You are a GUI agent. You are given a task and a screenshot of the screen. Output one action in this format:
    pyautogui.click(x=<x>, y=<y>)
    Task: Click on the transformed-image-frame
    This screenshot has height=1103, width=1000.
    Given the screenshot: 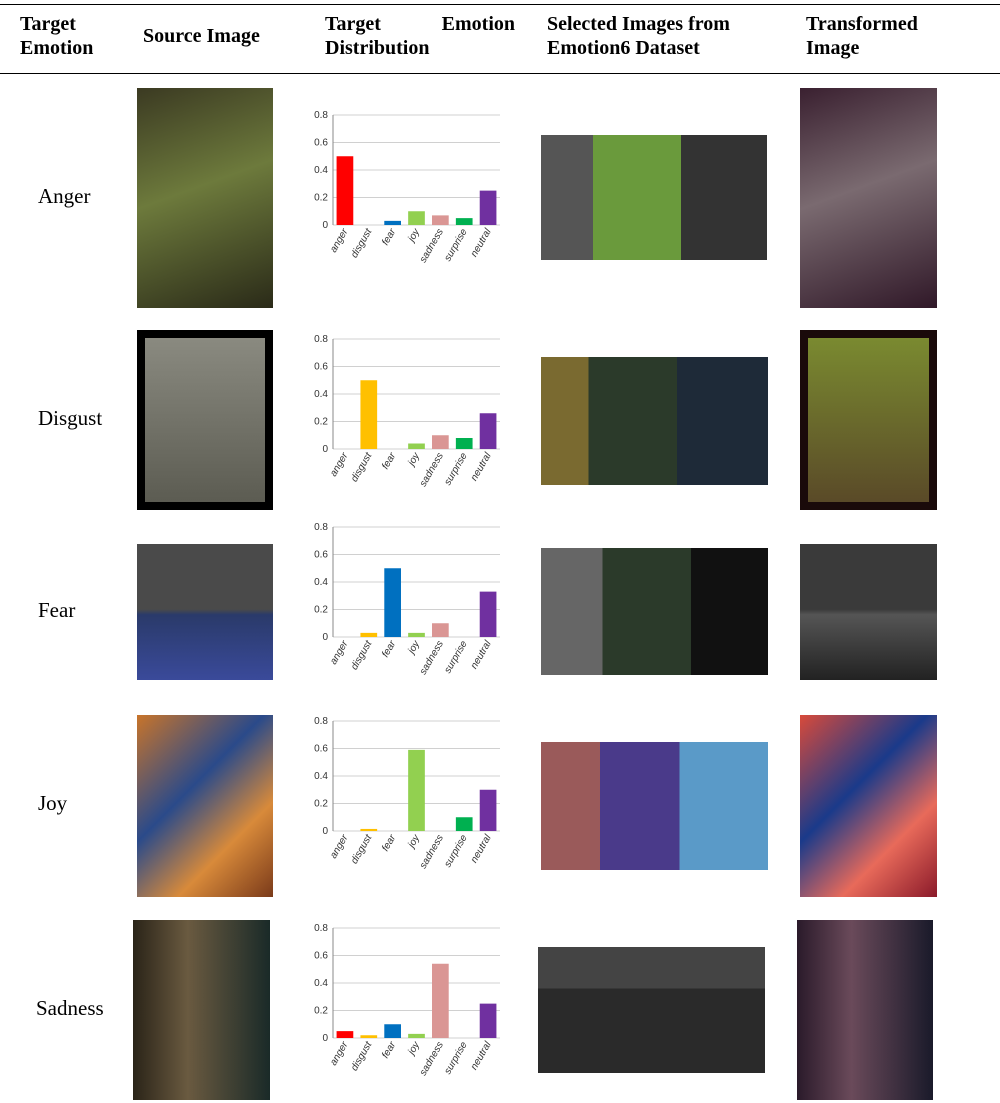 What is the action you would take?
    pyautogui.click(x=868, y=420)
    